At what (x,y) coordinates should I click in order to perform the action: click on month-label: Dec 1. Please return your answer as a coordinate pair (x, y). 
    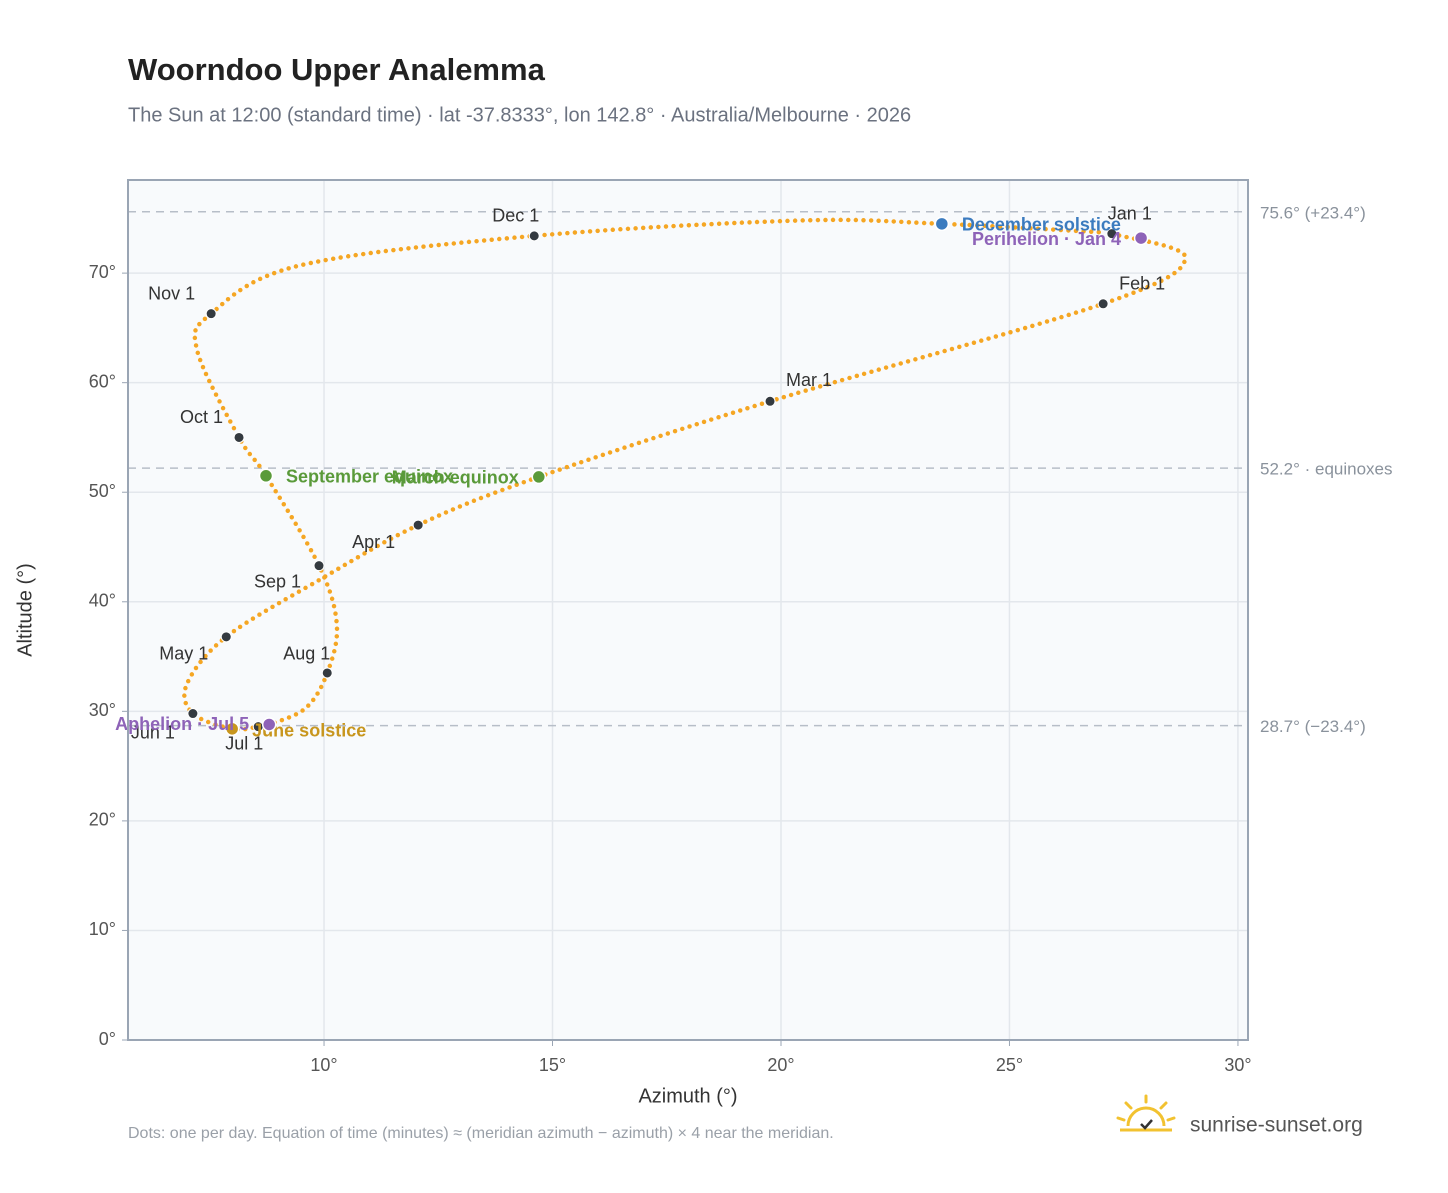
    Looking at the image, I should click on (515, 216).